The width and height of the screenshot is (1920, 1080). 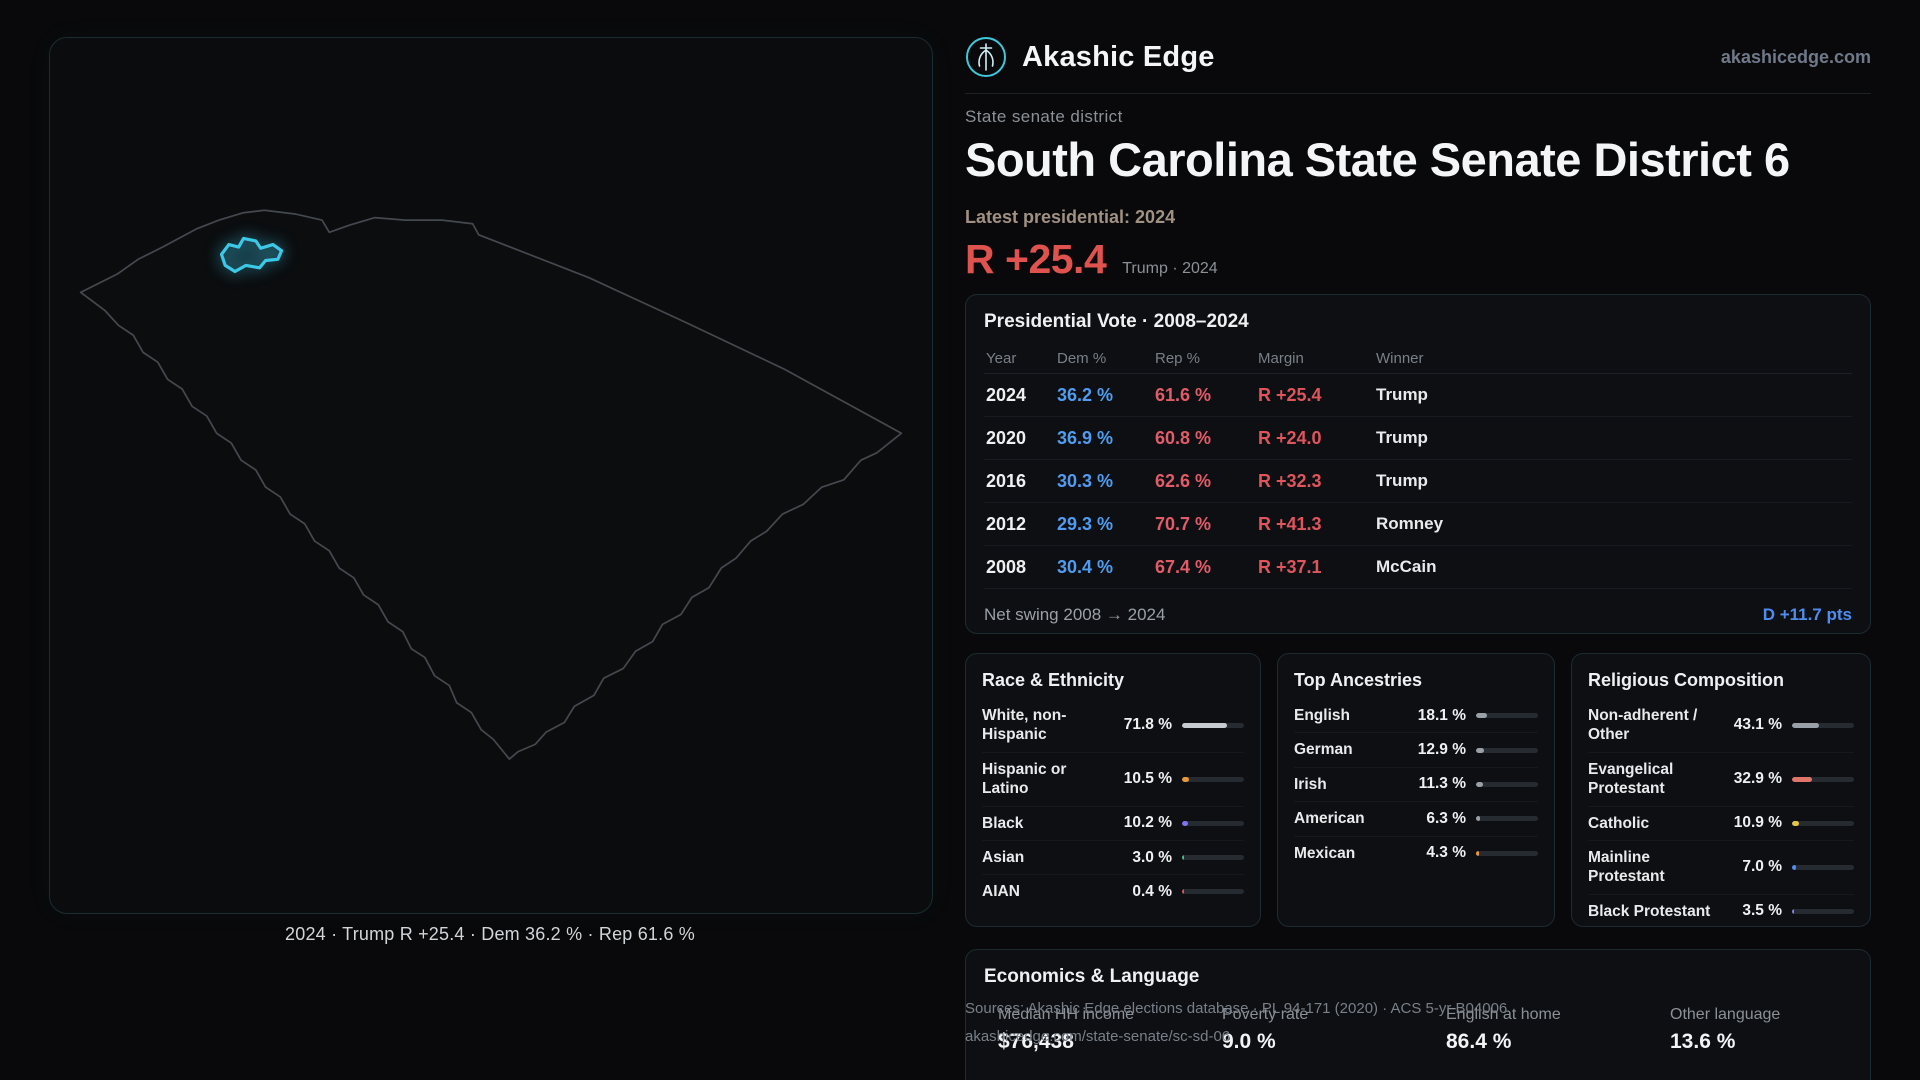 What do you see at coordinates (1281, 358) in the screenshot?
I see `col-header-margin: Margin` at bounding box center [1281, 358].